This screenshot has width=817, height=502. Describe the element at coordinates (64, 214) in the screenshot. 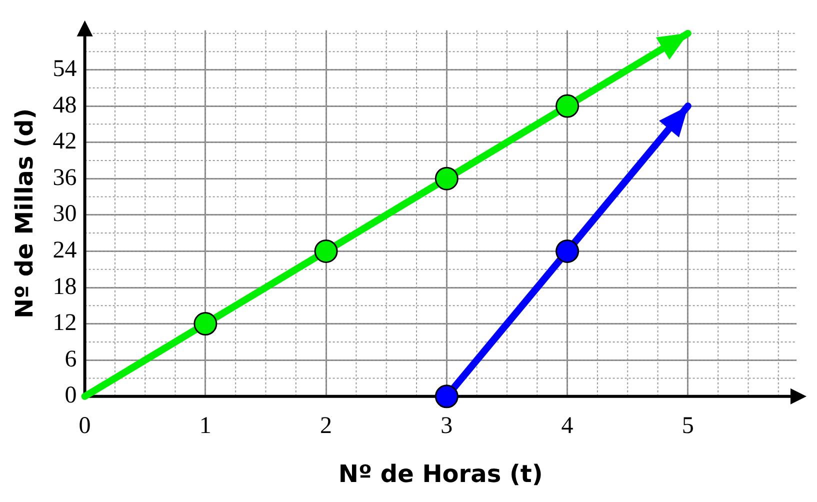

I see `y-tick-label: 30` at that location.